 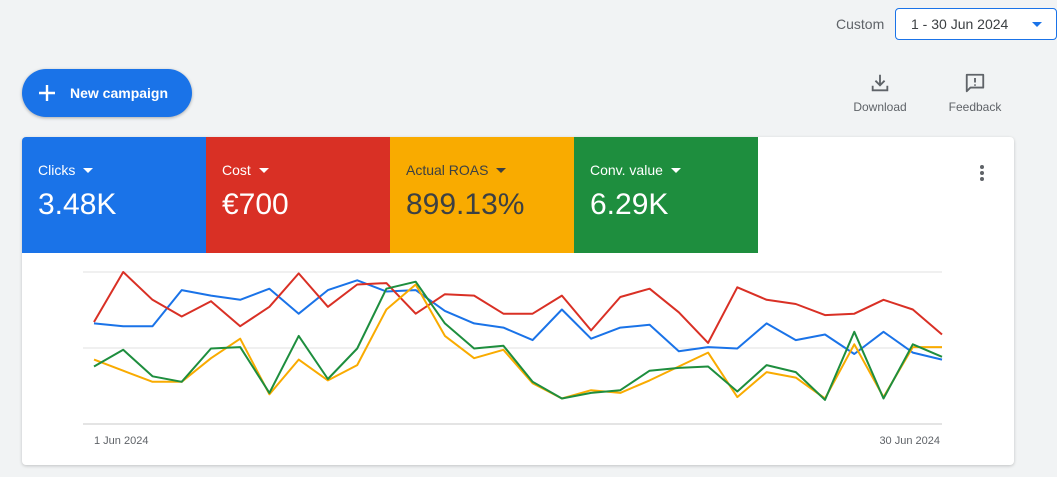 What do you see at coordinates (860, 24) in the screenshot?
I see `date-range-label: Custom` at bounding box center [860, 24].